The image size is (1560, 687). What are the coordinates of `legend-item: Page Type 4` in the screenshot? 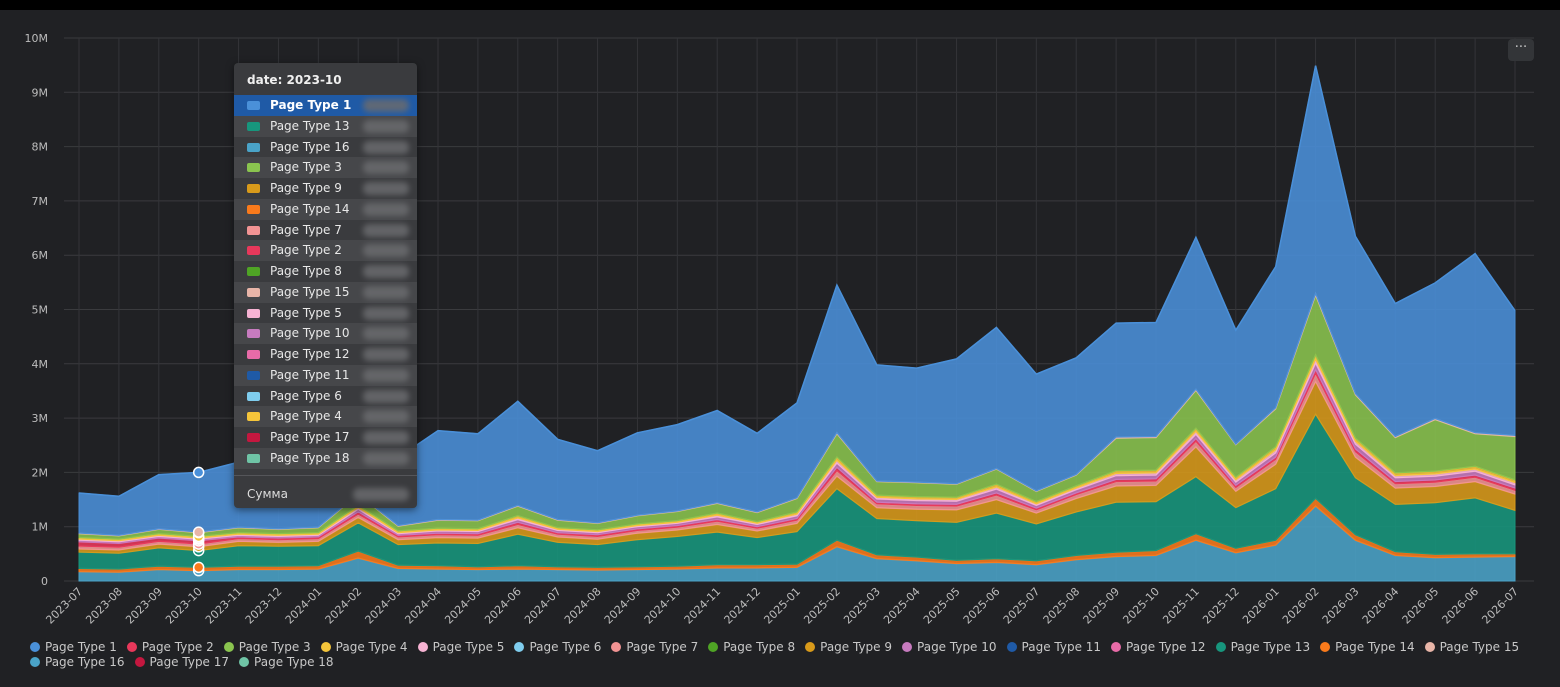 It's located at (364, 647).